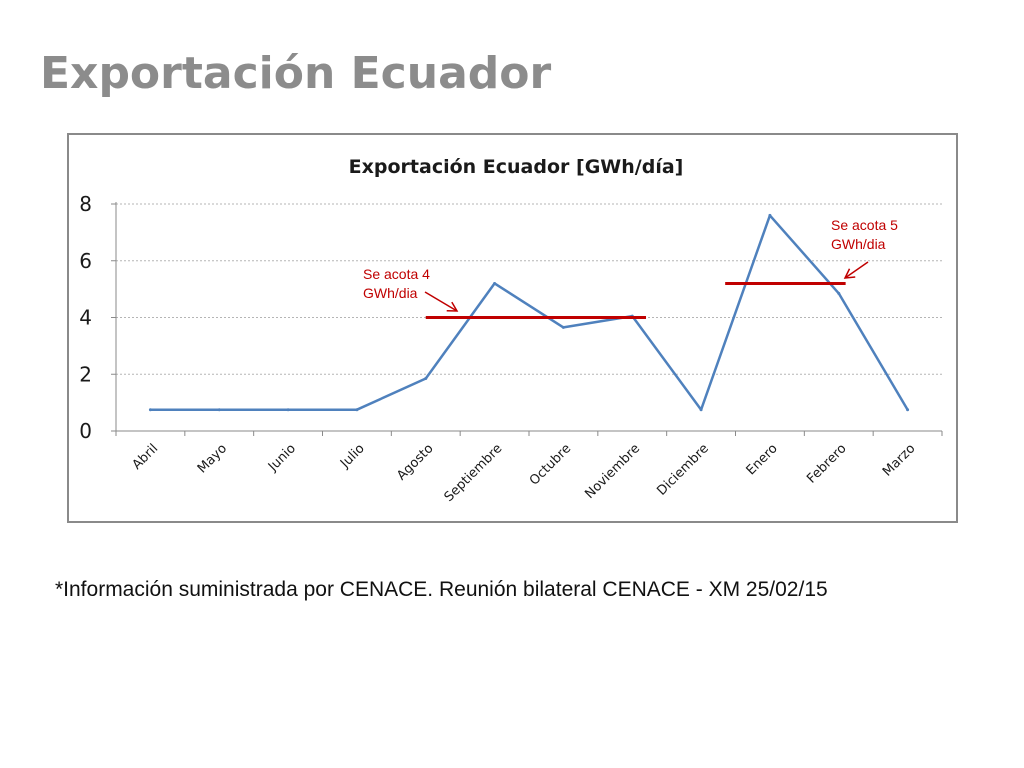  Describe the element at coordinates (396, 274) in the screenshot. I see `threshold-label: Se acota 4` at that location.